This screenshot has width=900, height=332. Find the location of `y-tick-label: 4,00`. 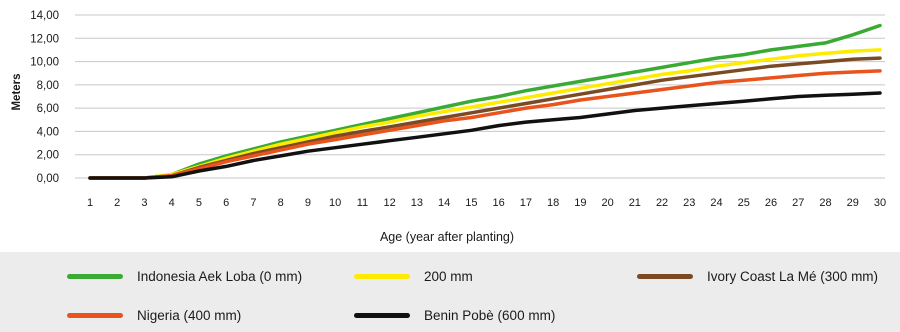

y-tick-label: 4,00 is located at coordinates (48, 132).